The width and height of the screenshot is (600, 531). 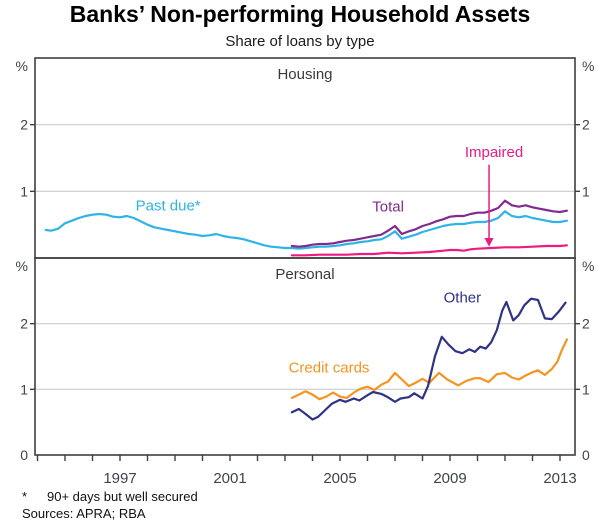 What do you see at coordinates (388, 207) in the screenshot?
I see `series-label-total: Total` at bounding box center [388, 207].